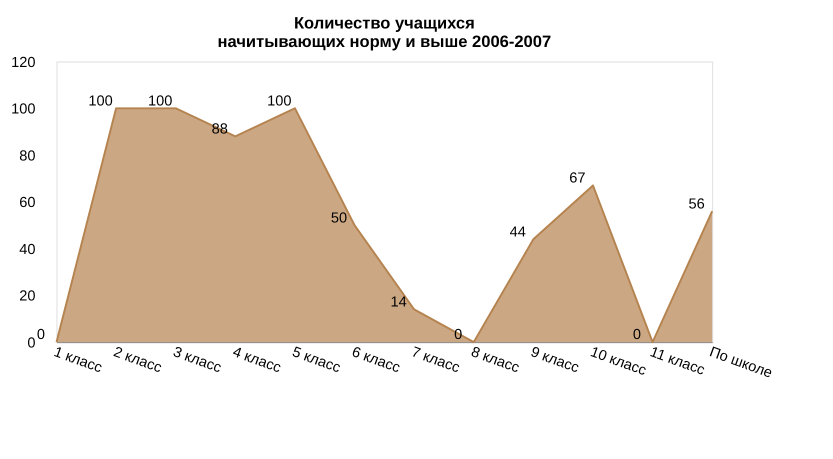  What do you see at coordinates (256, 360) in the screenshot?
I see `x-tick-label: 4 класс` at bounding box center [256, 360].